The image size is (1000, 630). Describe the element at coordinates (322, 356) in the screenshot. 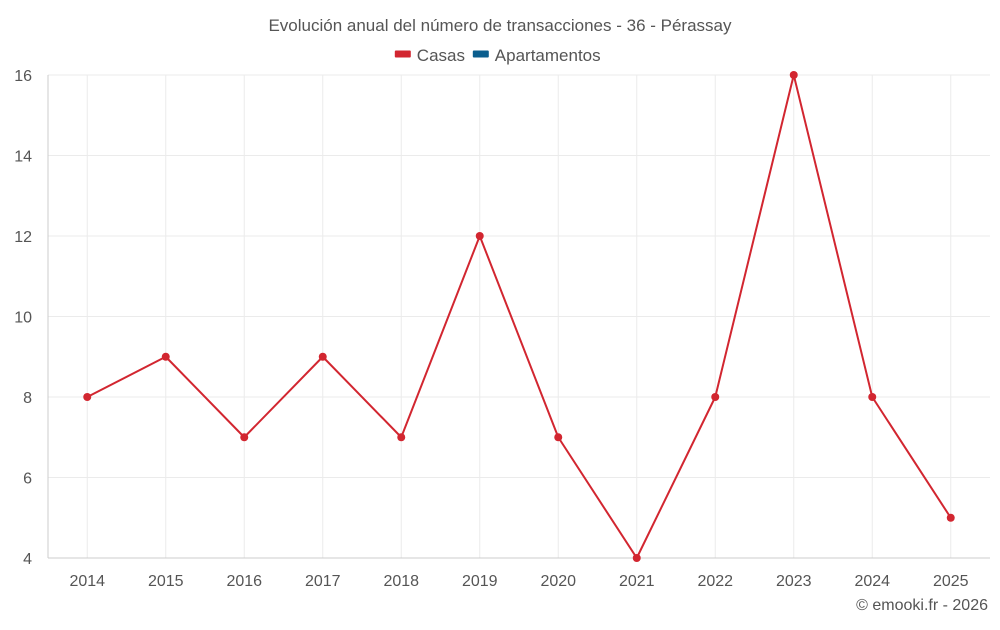

I see `data-point-2017` at that location.